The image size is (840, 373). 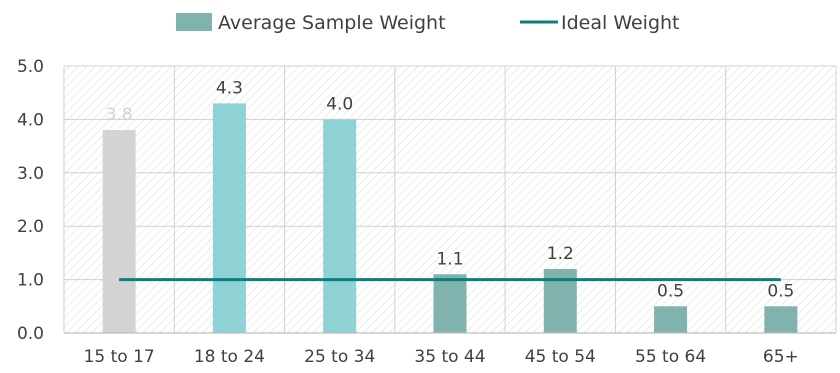 I want to click on legend-swatch-average-sample-weight, so click(x=194, y=22).